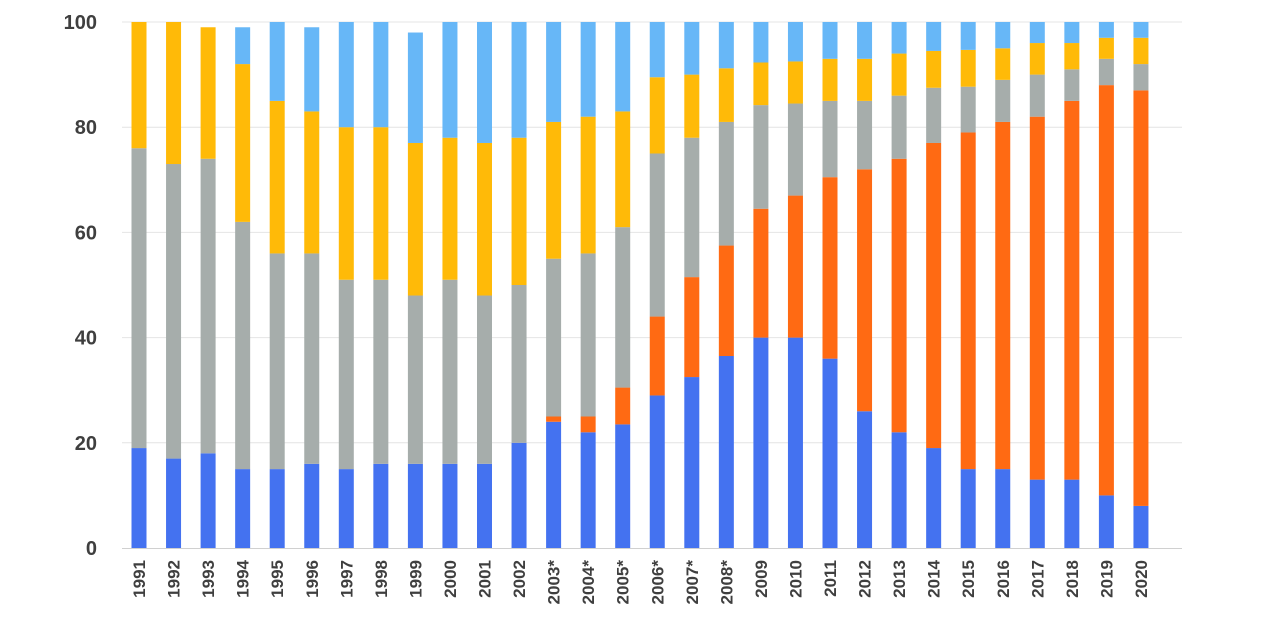 The height and width of the screenshot is (640, 1280). Describe the element at coordinates (968, 285) in the screenshot. I see `bar-group-2015` at that location.